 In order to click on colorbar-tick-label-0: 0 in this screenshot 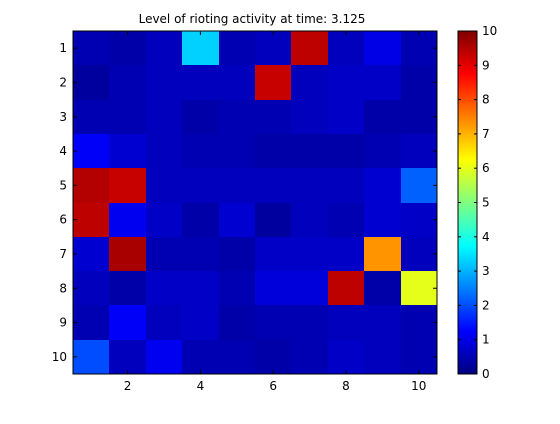, I will do `click(486, 374)`.